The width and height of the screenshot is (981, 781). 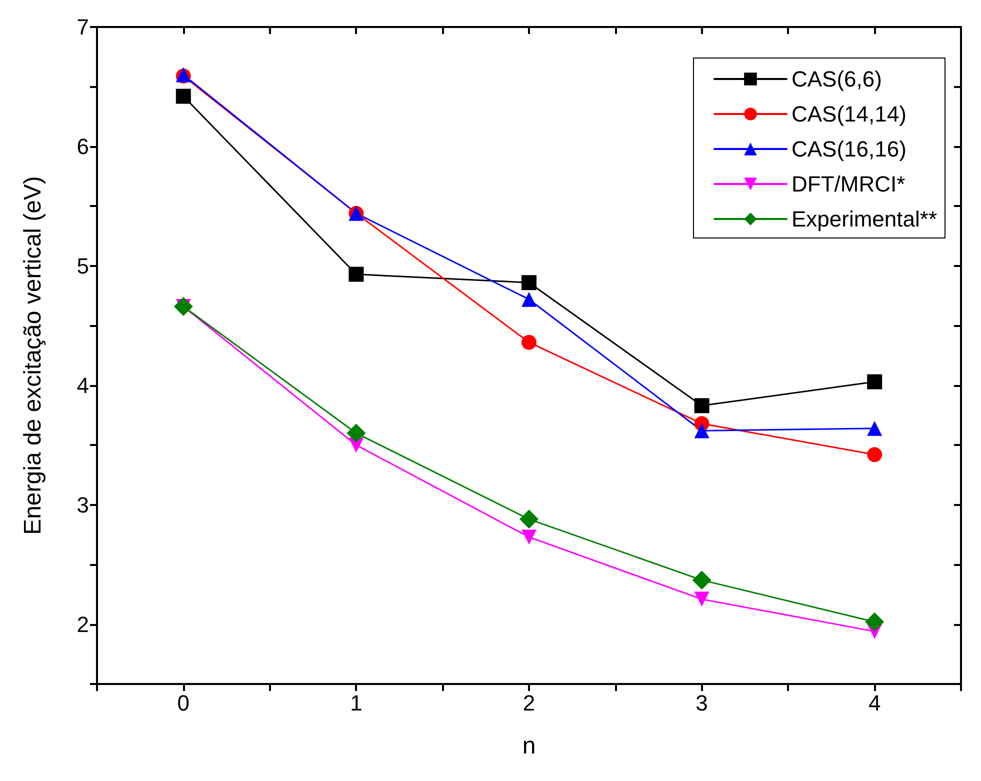 What do you see at coordinates (848, 149) in the screenshot?
I see `legend-label: CAS(16,16)` at bounding box center [848, 149].